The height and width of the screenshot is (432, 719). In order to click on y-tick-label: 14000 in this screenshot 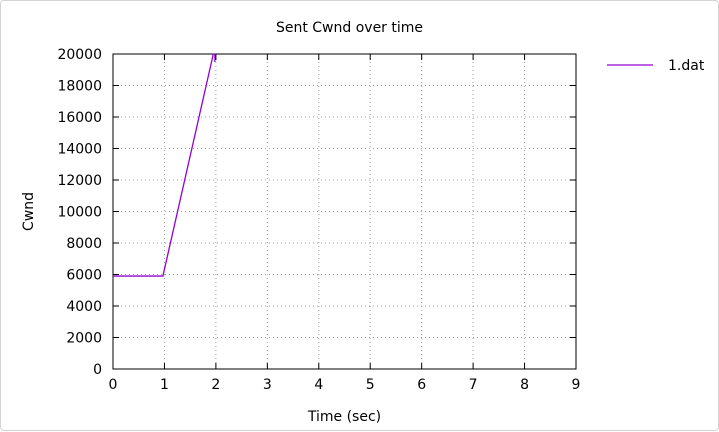, I will do `click(79, 150)`.